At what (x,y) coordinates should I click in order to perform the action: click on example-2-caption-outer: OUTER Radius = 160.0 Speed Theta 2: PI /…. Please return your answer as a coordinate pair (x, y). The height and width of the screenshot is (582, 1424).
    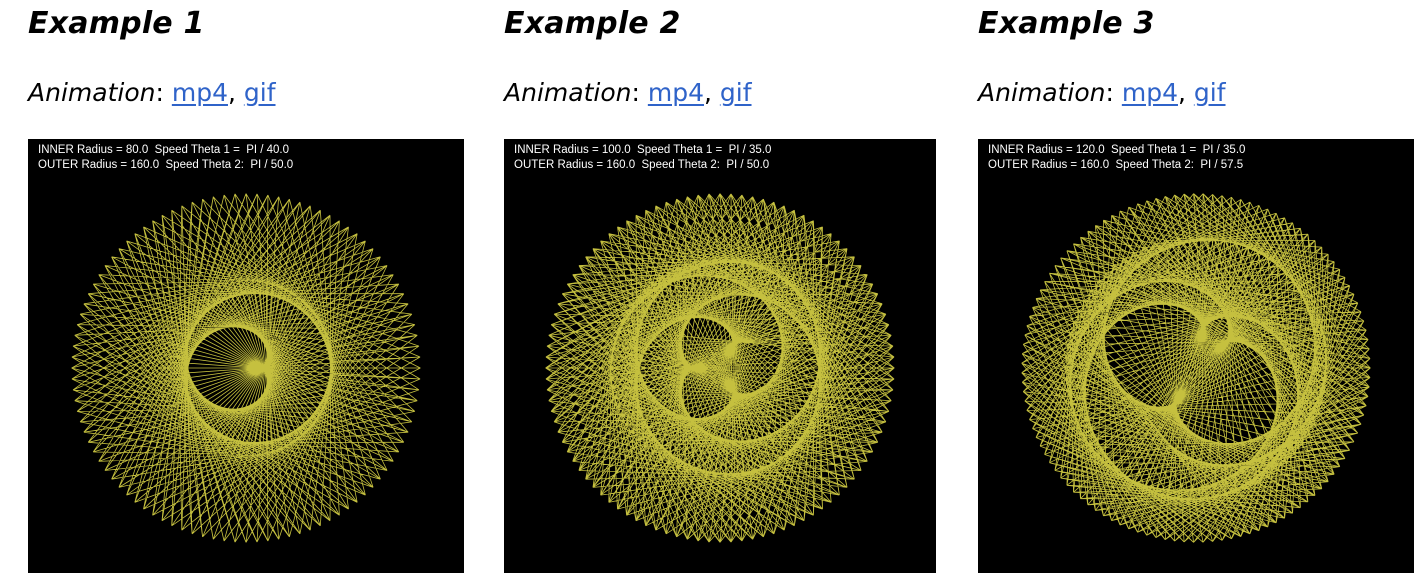
    Looking at the image, I should click on (642, 165).